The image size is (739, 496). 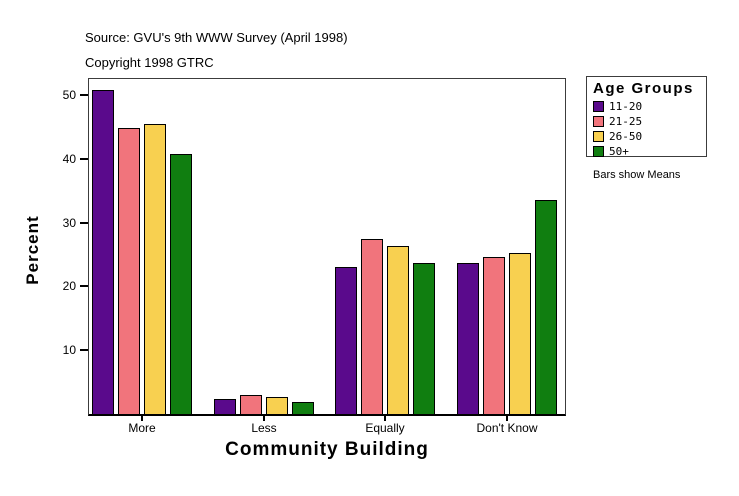 What do you see at coordinates (626, 121) in the screenshot?
I see `legend-label-21-25: 21-25` at bounding box center [626, 121].